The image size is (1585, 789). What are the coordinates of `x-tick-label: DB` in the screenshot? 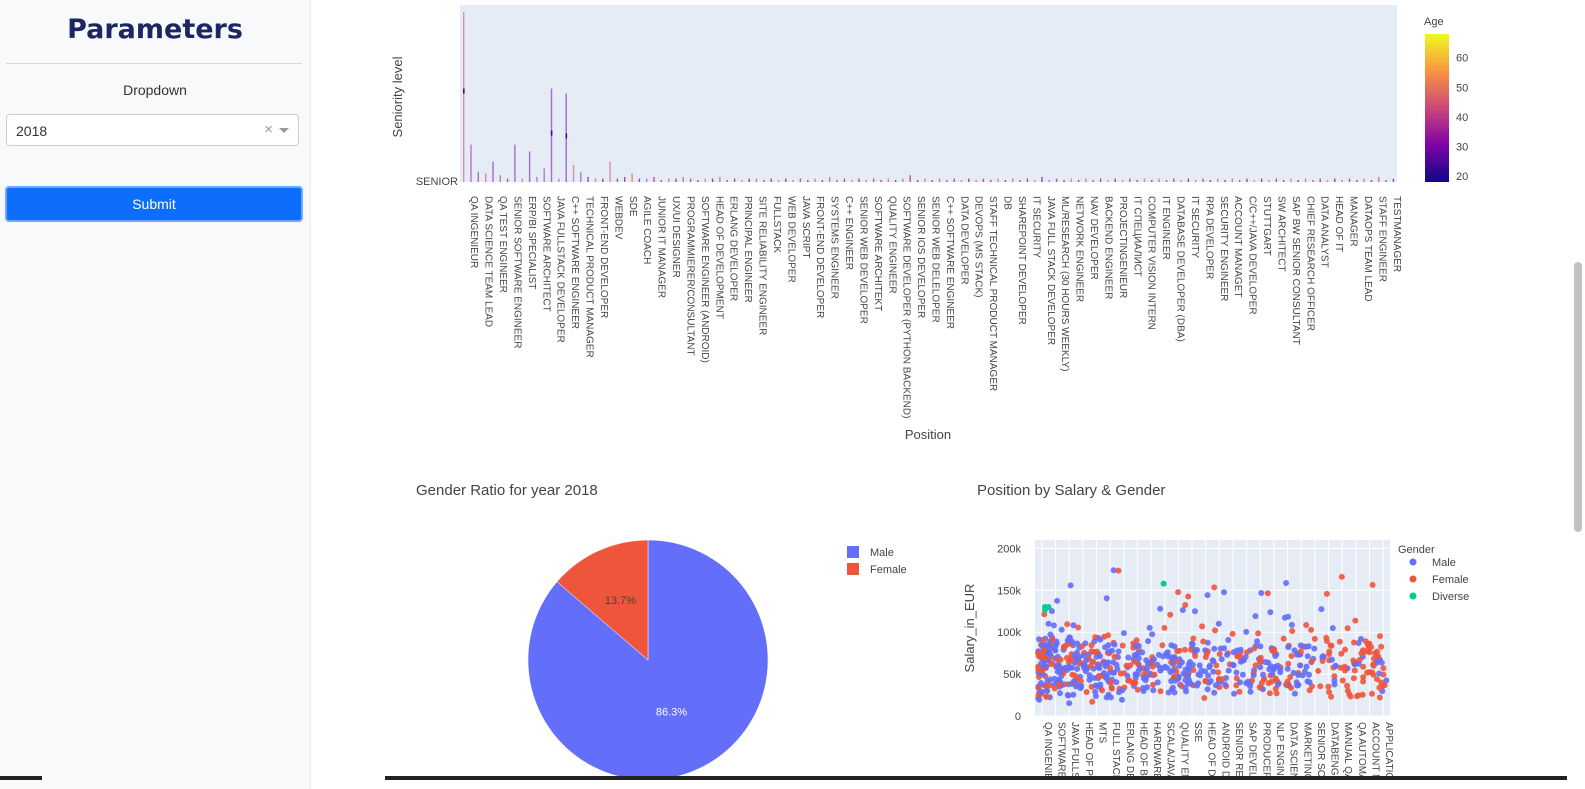 It's located at (1007, 203).